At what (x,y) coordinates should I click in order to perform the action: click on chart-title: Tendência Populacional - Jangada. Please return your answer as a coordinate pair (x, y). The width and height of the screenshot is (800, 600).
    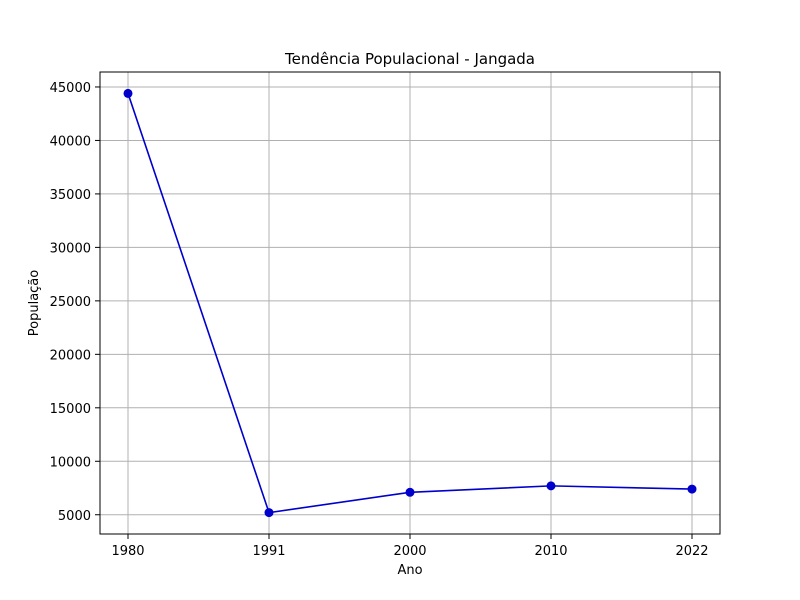
    Looking at the image, I should click on (409, 59).